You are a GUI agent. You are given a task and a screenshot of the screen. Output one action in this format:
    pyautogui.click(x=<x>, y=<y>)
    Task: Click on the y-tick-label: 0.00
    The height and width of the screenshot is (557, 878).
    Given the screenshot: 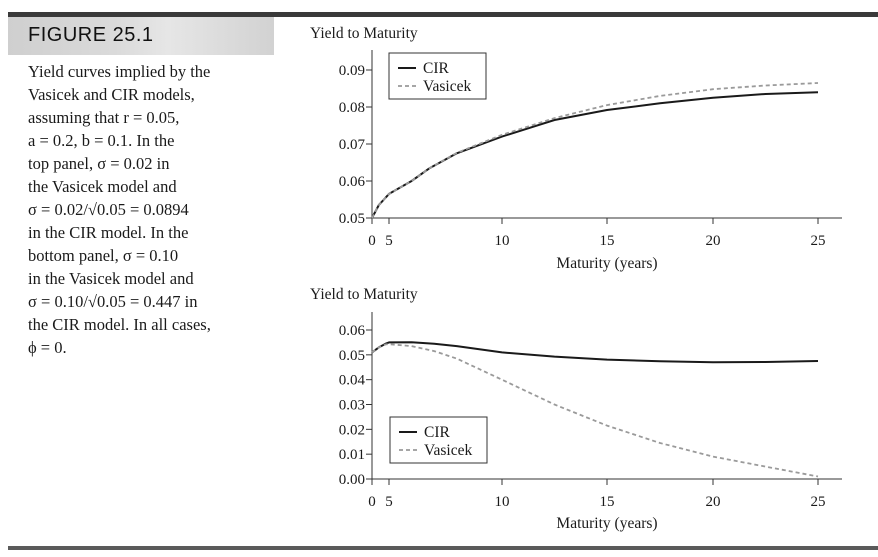 What is the action you would take?
    pyautogui.click(x=352, y=480)
    